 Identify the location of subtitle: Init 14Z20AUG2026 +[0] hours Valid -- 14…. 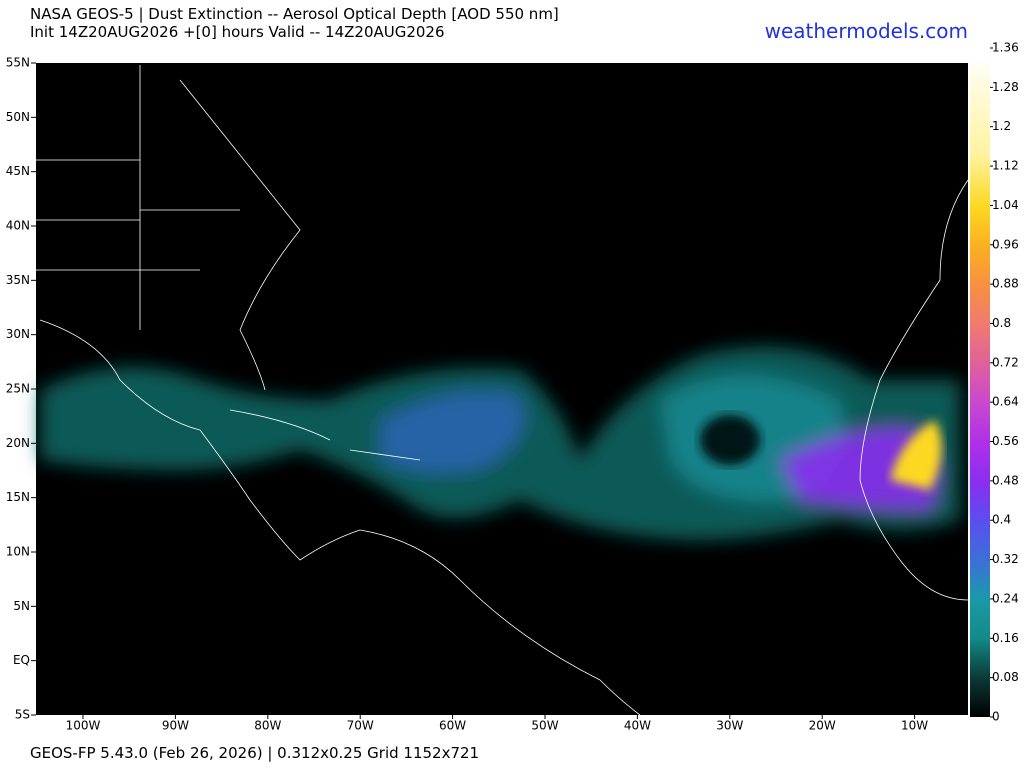
(237, 32).